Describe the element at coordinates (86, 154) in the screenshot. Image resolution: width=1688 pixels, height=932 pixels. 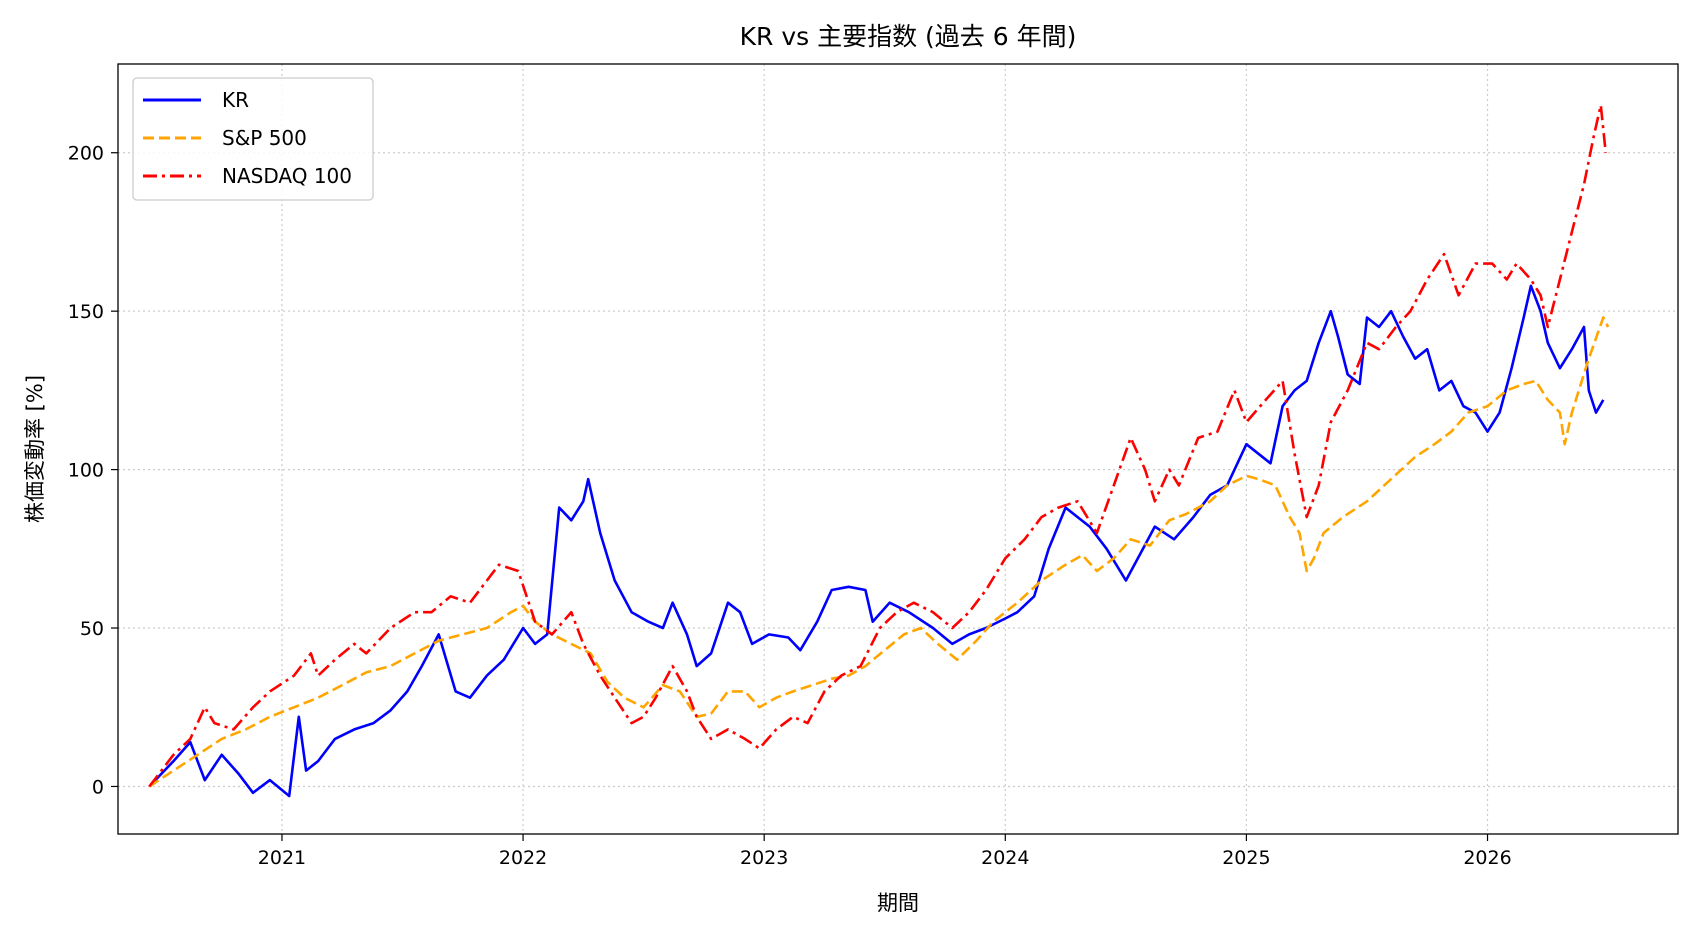
I see `y-tick-label: 200` at that location.